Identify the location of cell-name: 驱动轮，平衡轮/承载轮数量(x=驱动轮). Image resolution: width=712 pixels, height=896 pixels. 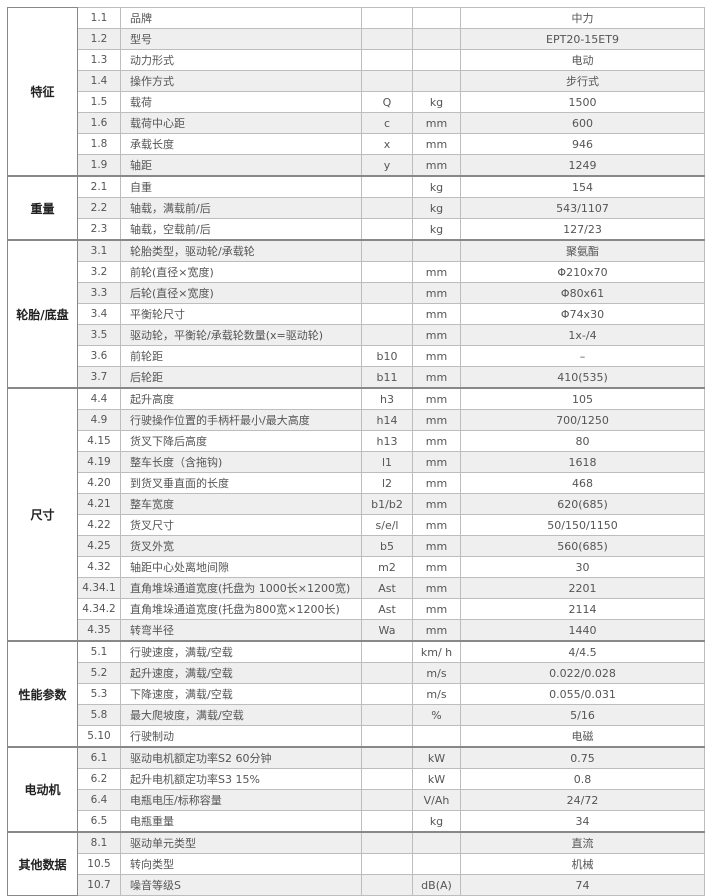
(241, 335).